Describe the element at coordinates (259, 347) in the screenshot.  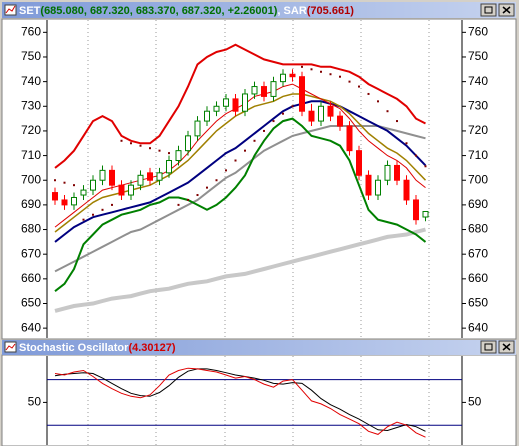
I see `title-bar: Stochastic Oscillator(4.30127)` at that location.